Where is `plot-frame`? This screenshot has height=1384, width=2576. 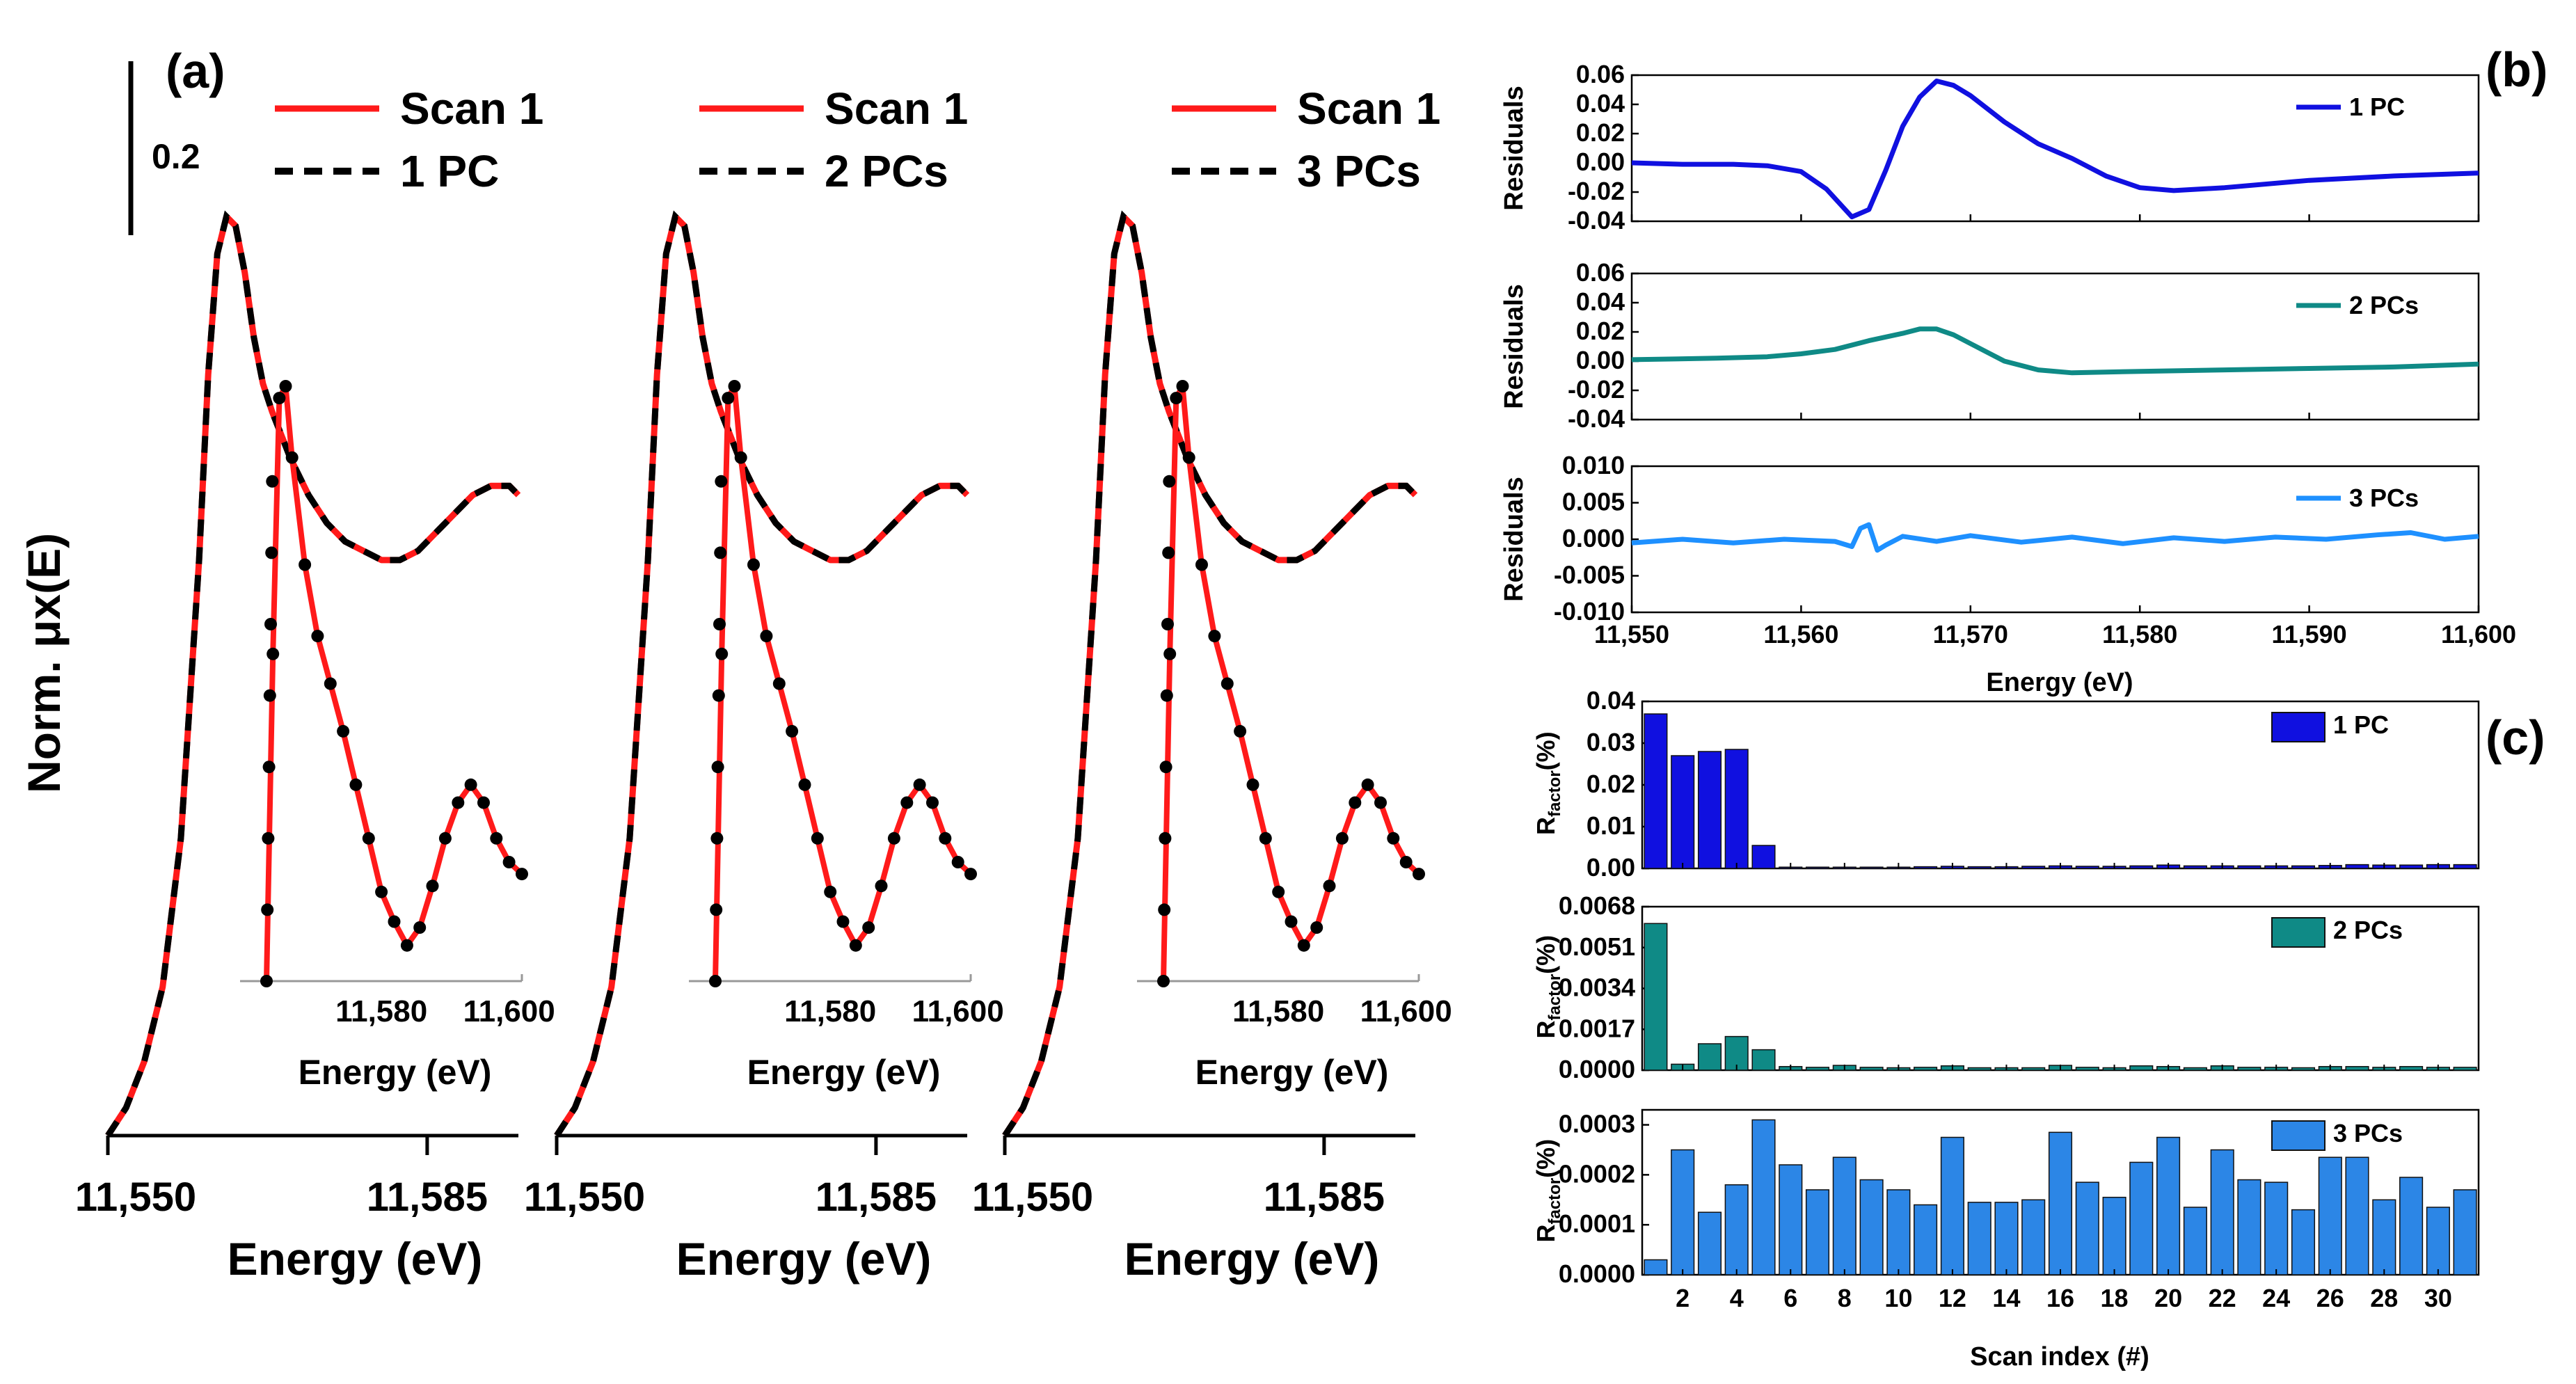 plot-frame is located at coordinates (2055, 346).